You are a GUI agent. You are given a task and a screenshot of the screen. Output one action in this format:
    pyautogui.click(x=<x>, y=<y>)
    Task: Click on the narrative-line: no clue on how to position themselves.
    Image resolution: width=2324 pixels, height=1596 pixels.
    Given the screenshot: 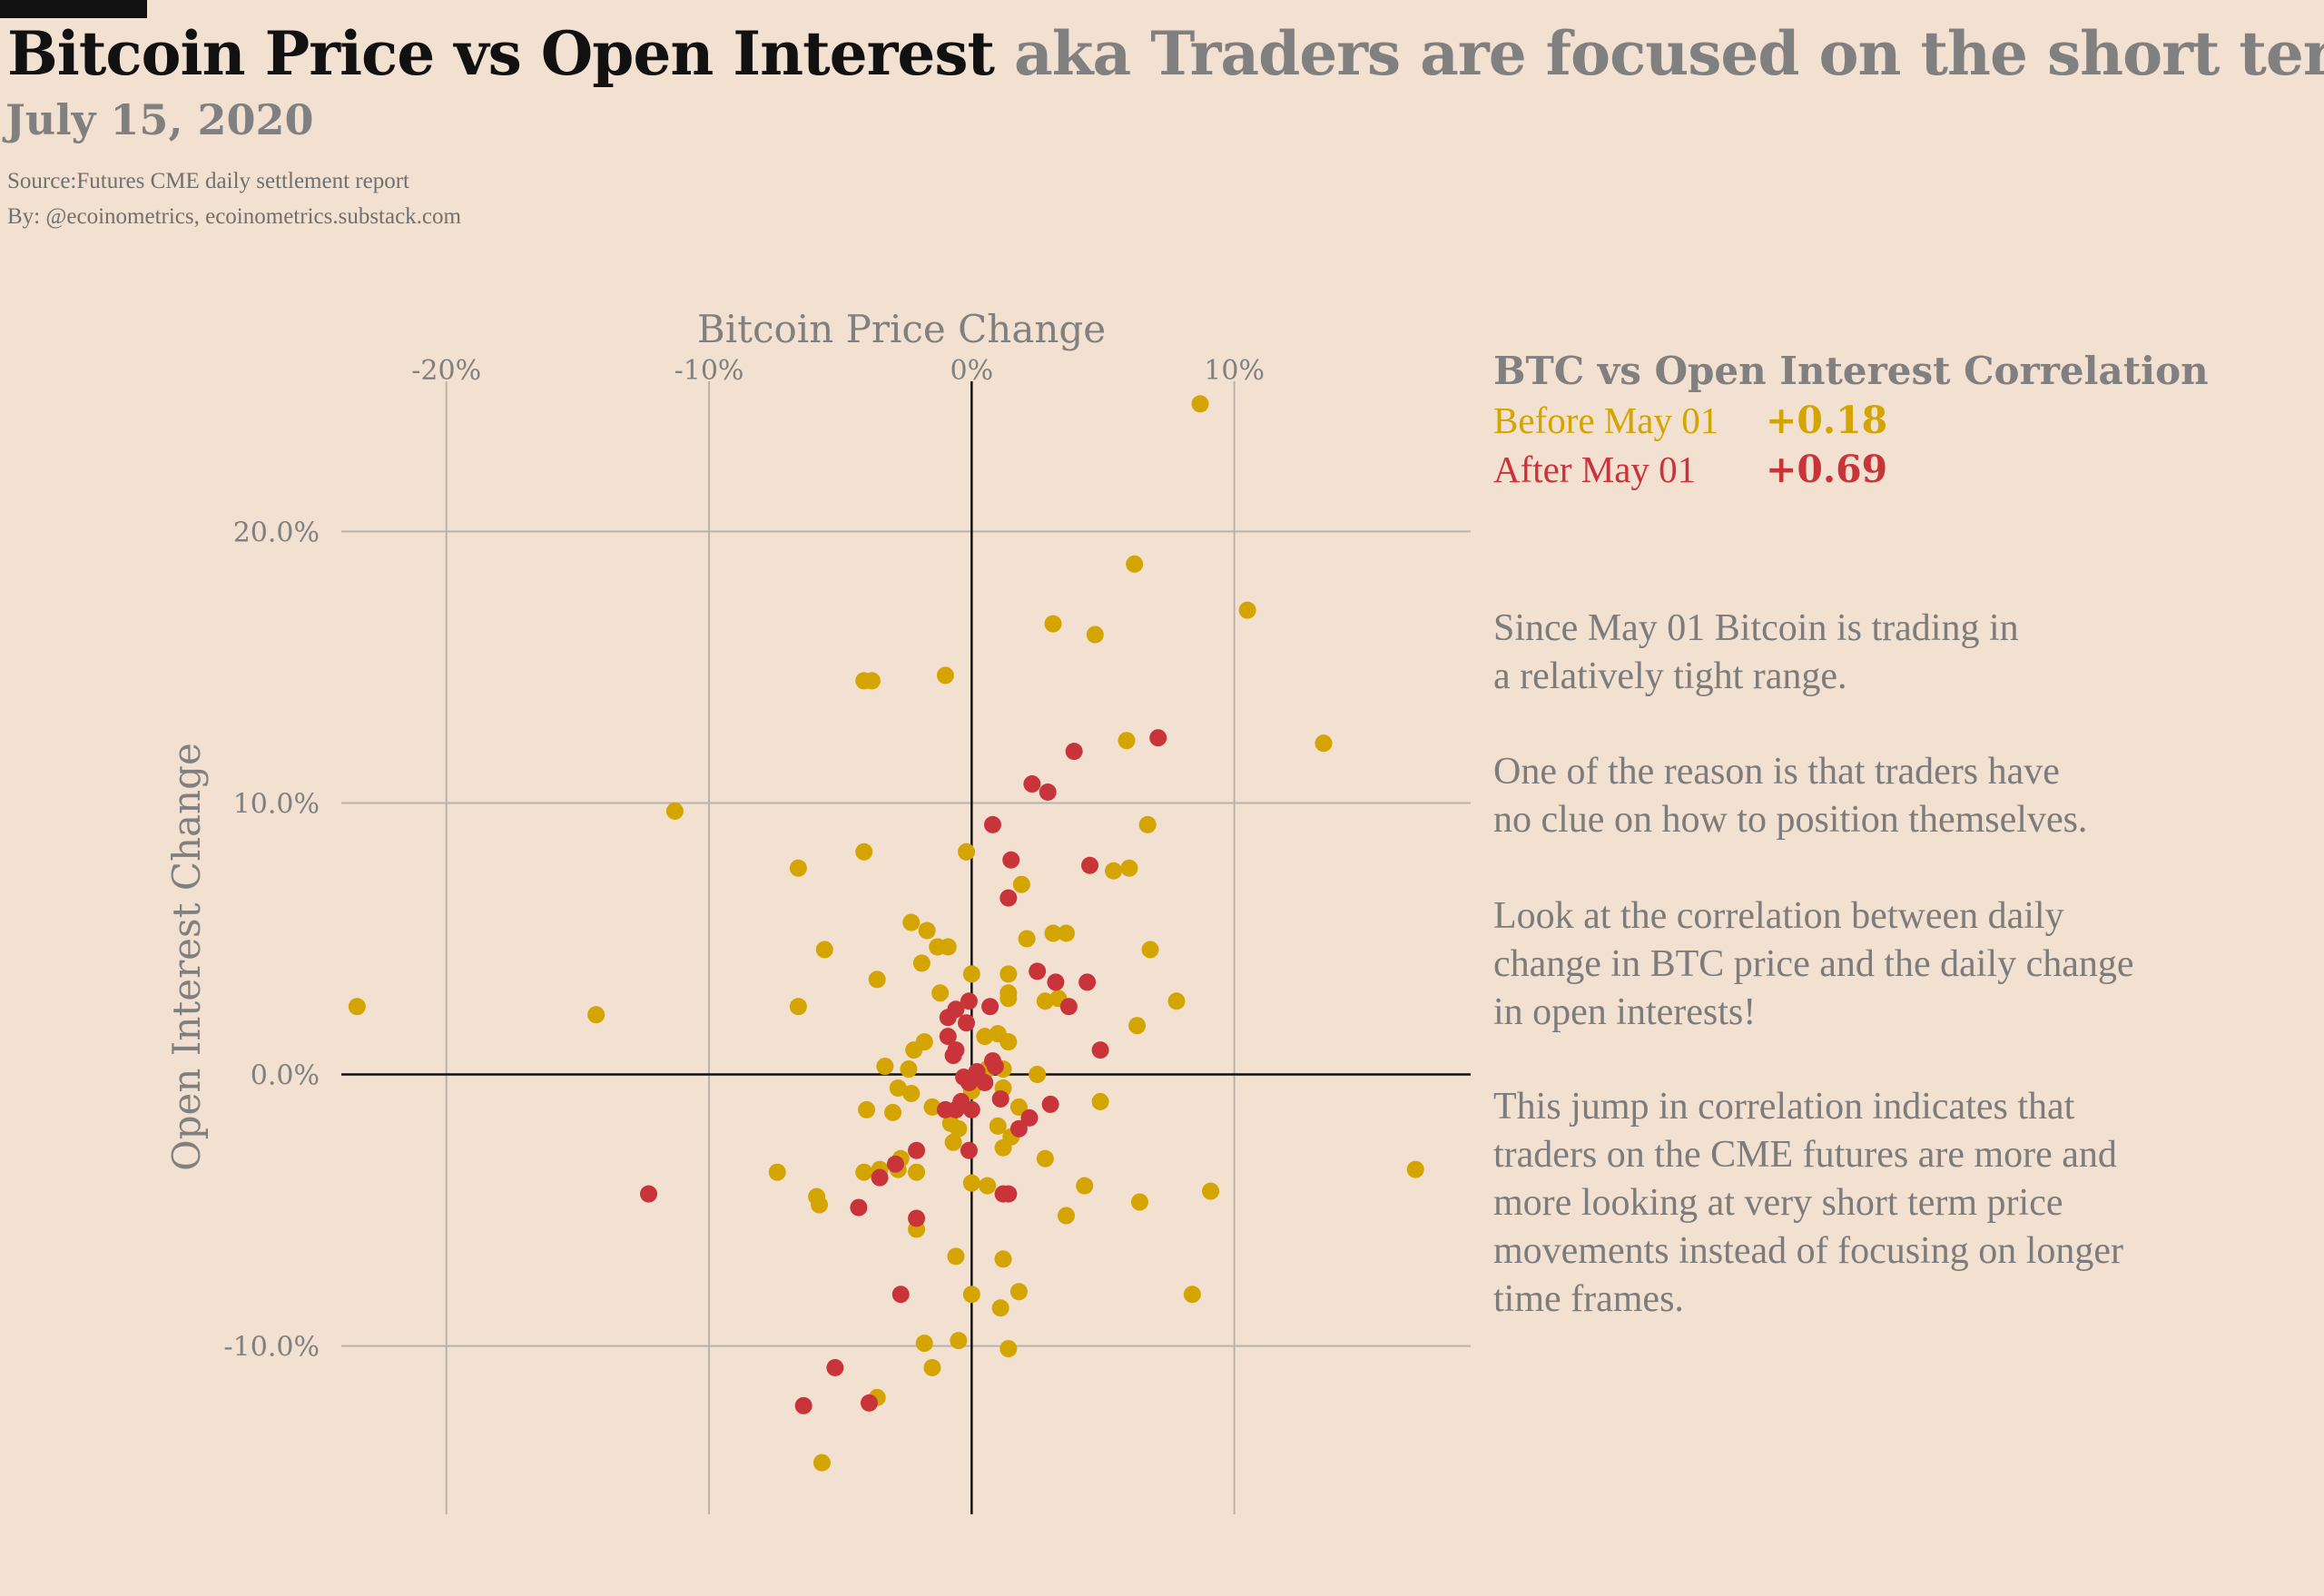 What is the action you would take?
    pyautogui.click(x=1790, y=820)
    